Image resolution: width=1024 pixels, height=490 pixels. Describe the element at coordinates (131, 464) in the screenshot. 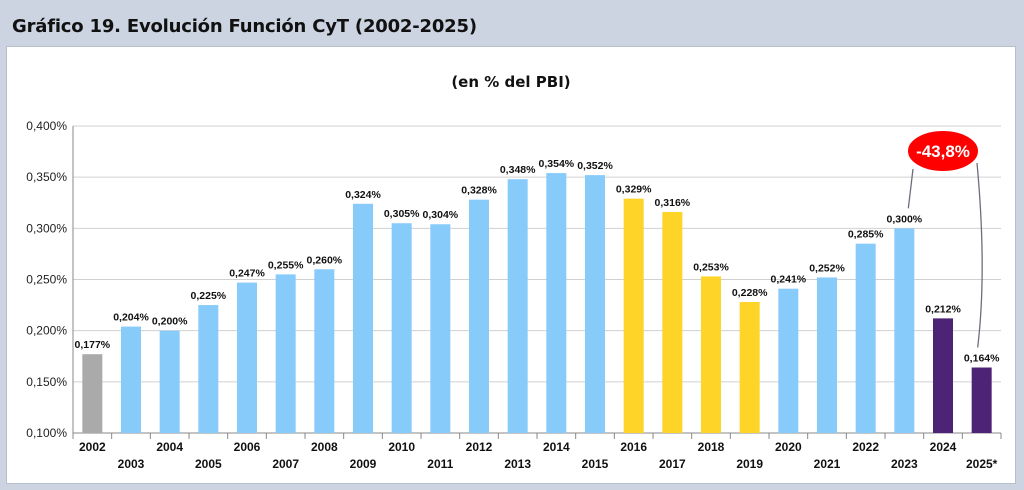

I see `x-tick-label: 2003` at that location.